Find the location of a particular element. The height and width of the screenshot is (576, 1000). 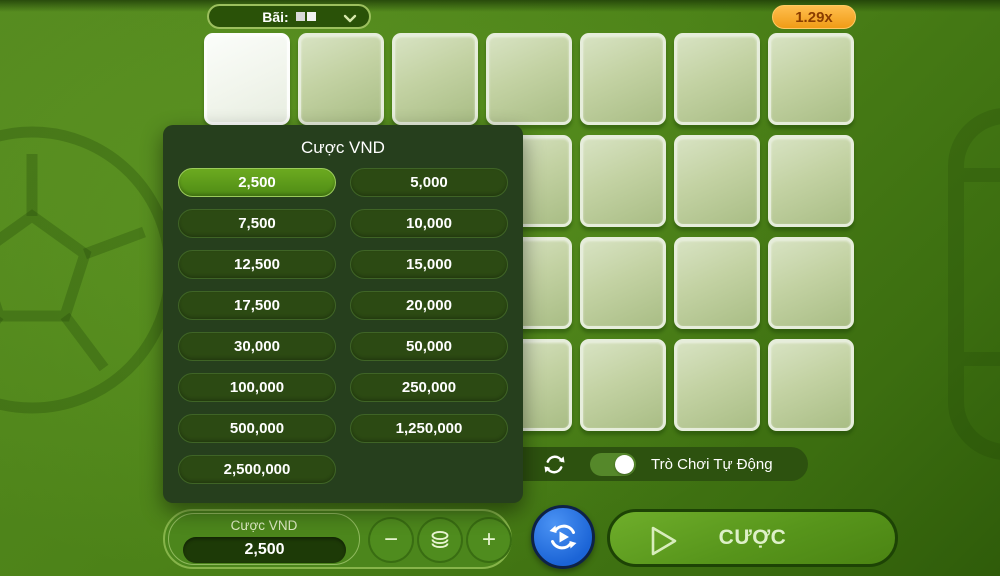

bet-option: 1,250,000 is located at coordinates (429, 428).